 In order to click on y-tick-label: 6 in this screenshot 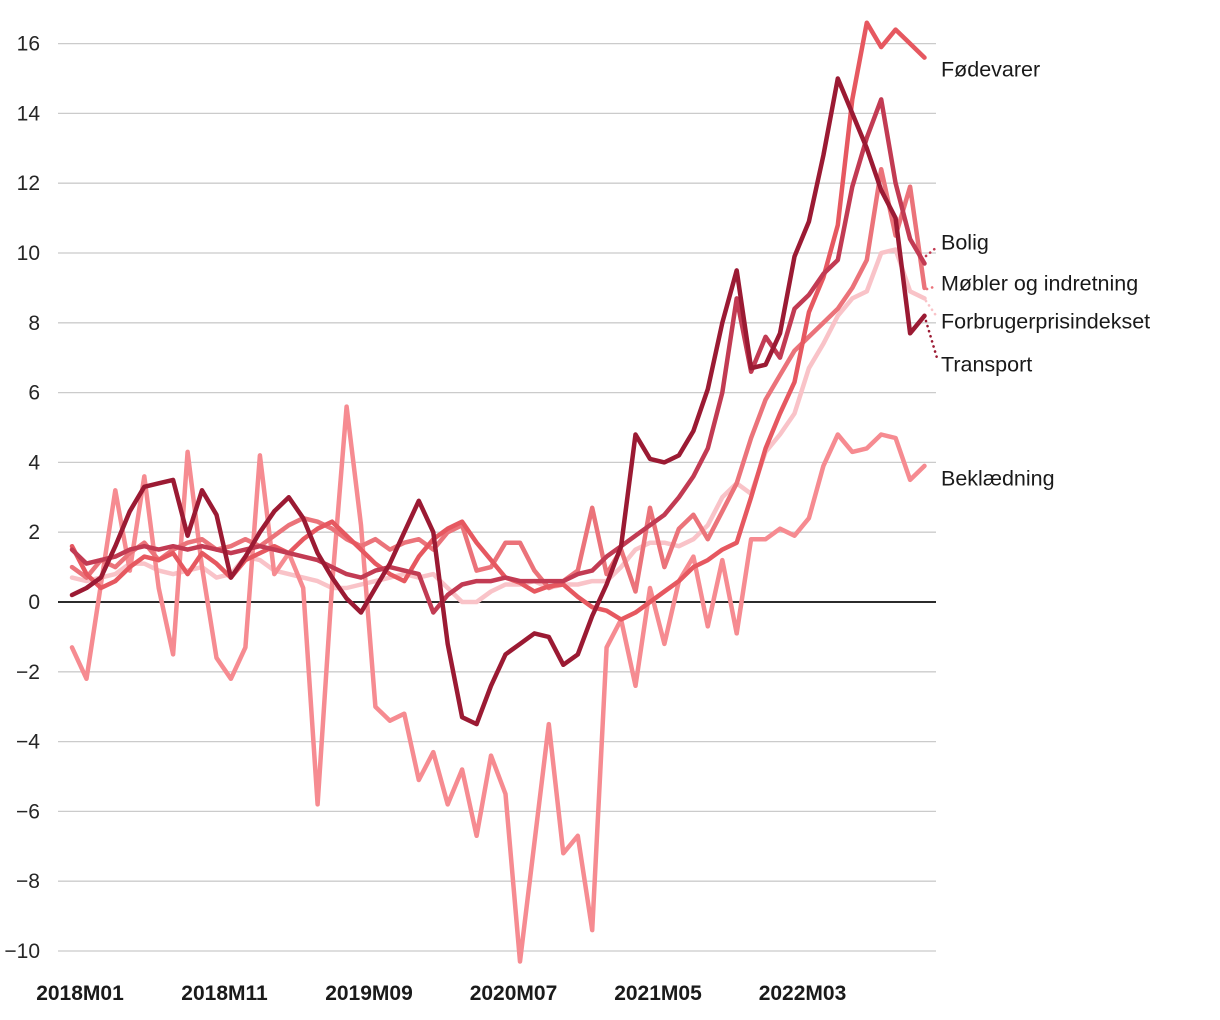, I will do `click(34, 393)`.